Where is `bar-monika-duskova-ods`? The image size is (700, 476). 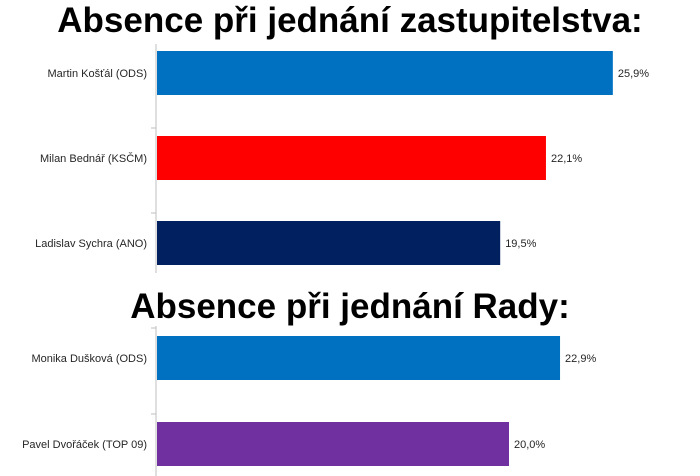
bar-monika-duskova-ods is located at coordinates (359, 358).